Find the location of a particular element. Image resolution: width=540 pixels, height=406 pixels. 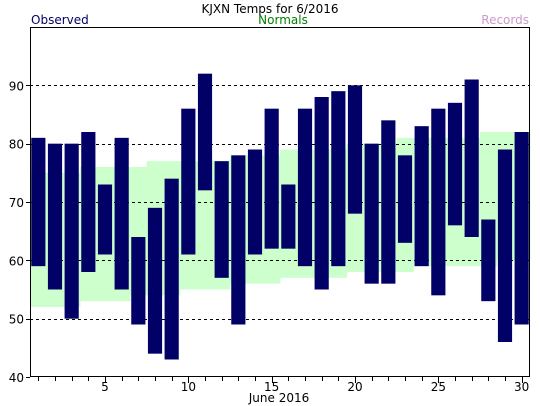

x-tick-label-5: 5 is located at coordinates (105, 387).